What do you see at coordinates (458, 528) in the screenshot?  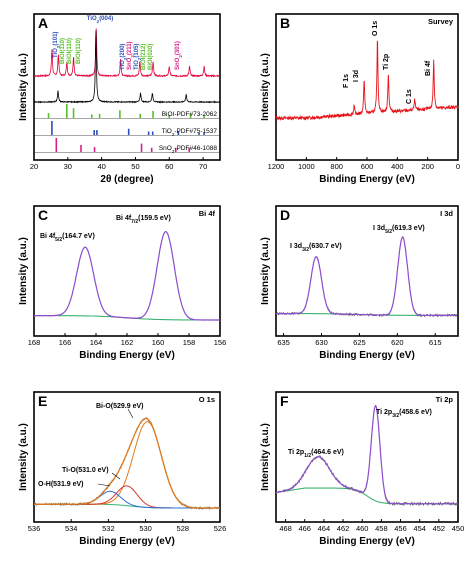 I see `x-tick-label: 450` at bounding box center [458, 528].